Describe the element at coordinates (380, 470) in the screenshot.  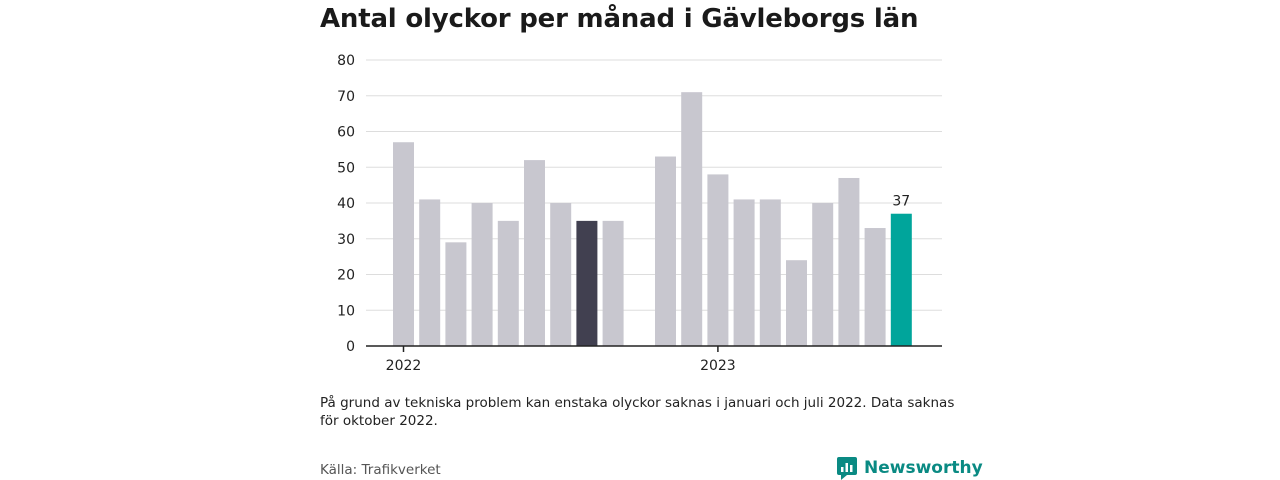
I see `source-text: Källa: Trafikverket` at that location.